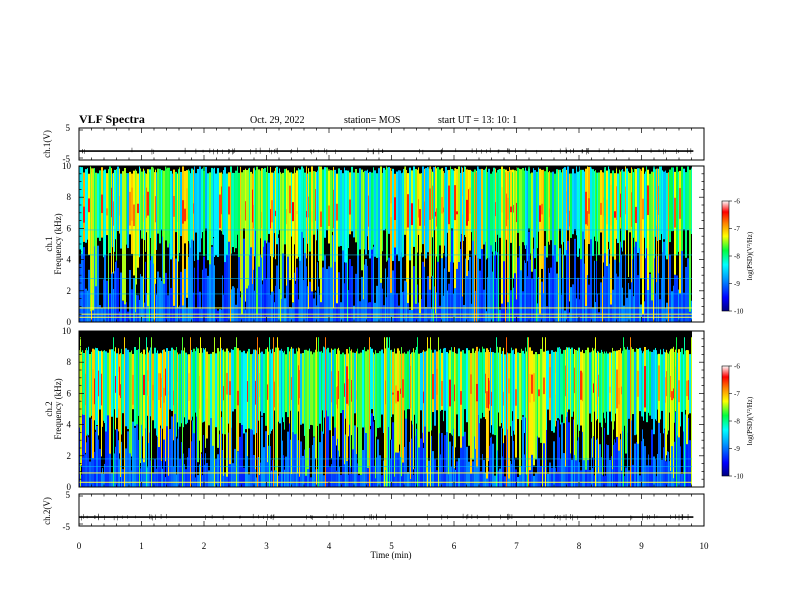 The width and height of the screenshot is (792, 612). What do you see at coordinates (69, 456) in the screenshot?
I see `y-tick-label: 2` at bounding box center [69, 456].